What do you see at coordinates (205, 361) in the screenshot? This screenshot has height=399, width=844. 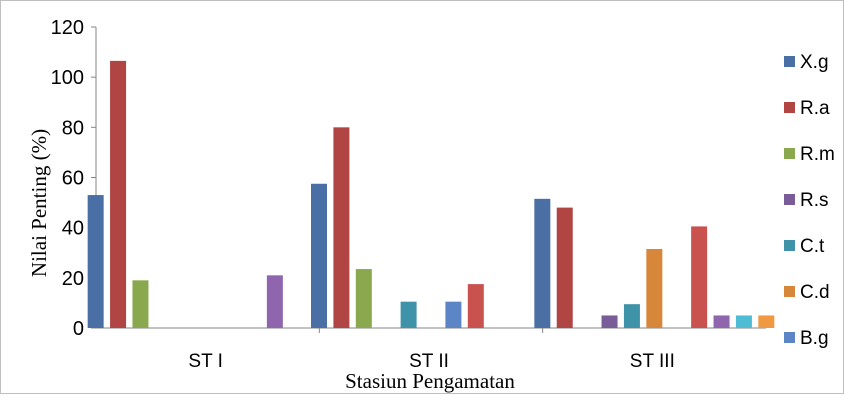 I see `x-tick-label: ST I` at bounding box center [205, 361].